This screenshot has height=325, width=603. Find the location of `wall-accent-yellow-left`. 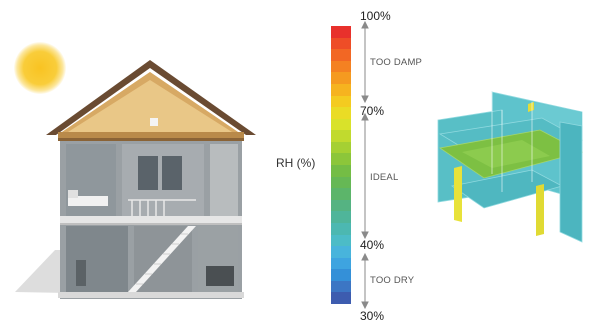

wall-accent-yellow-left is located at coordinates (458, 194).